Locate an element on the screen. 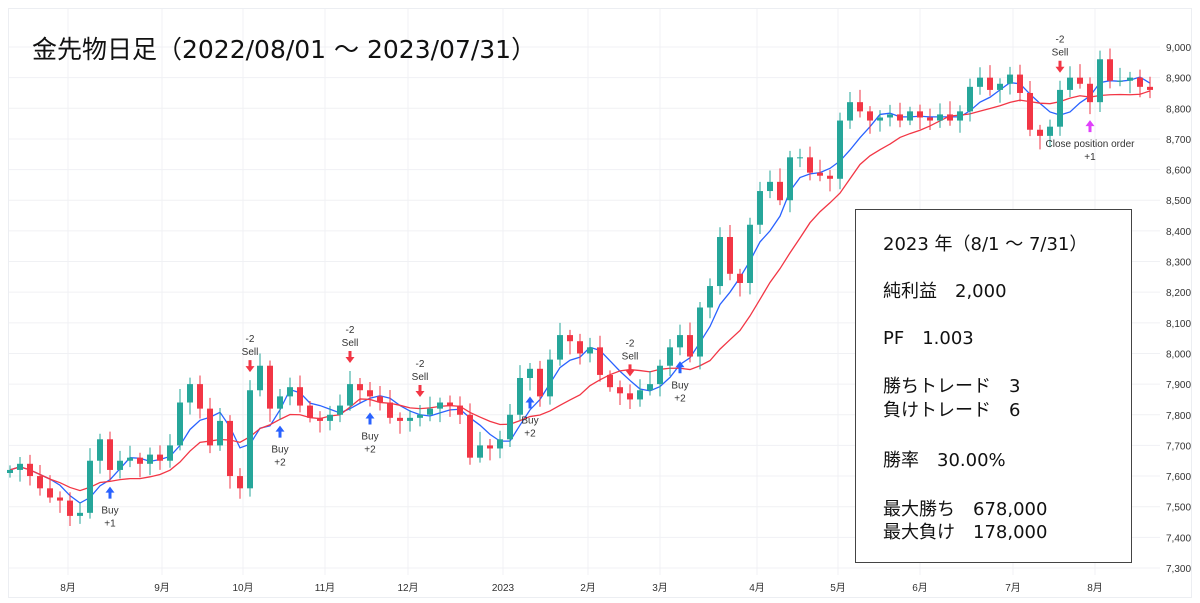  signal-qty: +2 is located at coordinates (370, 449).